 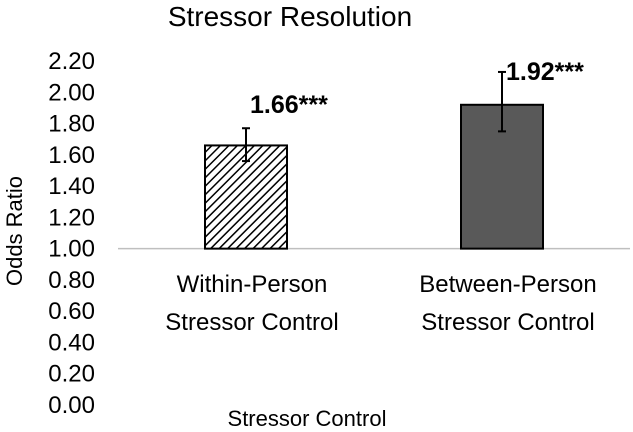 I want to click on category-label: Within-Person, so click(x=252, y=284).